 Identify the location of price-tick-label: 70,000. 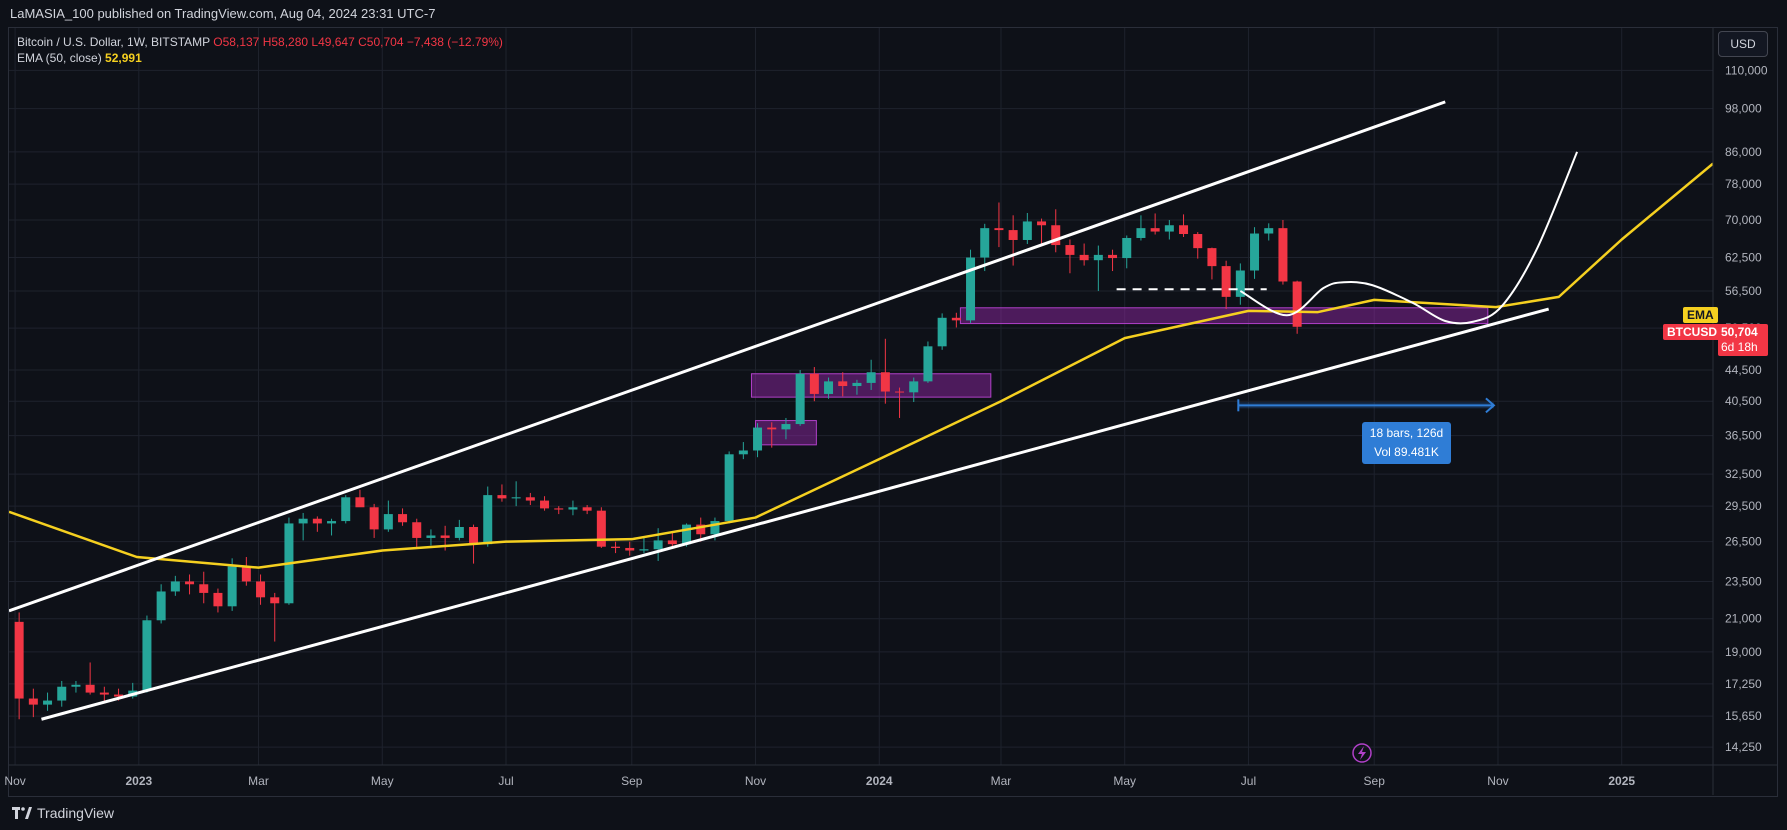
(1743, 220).